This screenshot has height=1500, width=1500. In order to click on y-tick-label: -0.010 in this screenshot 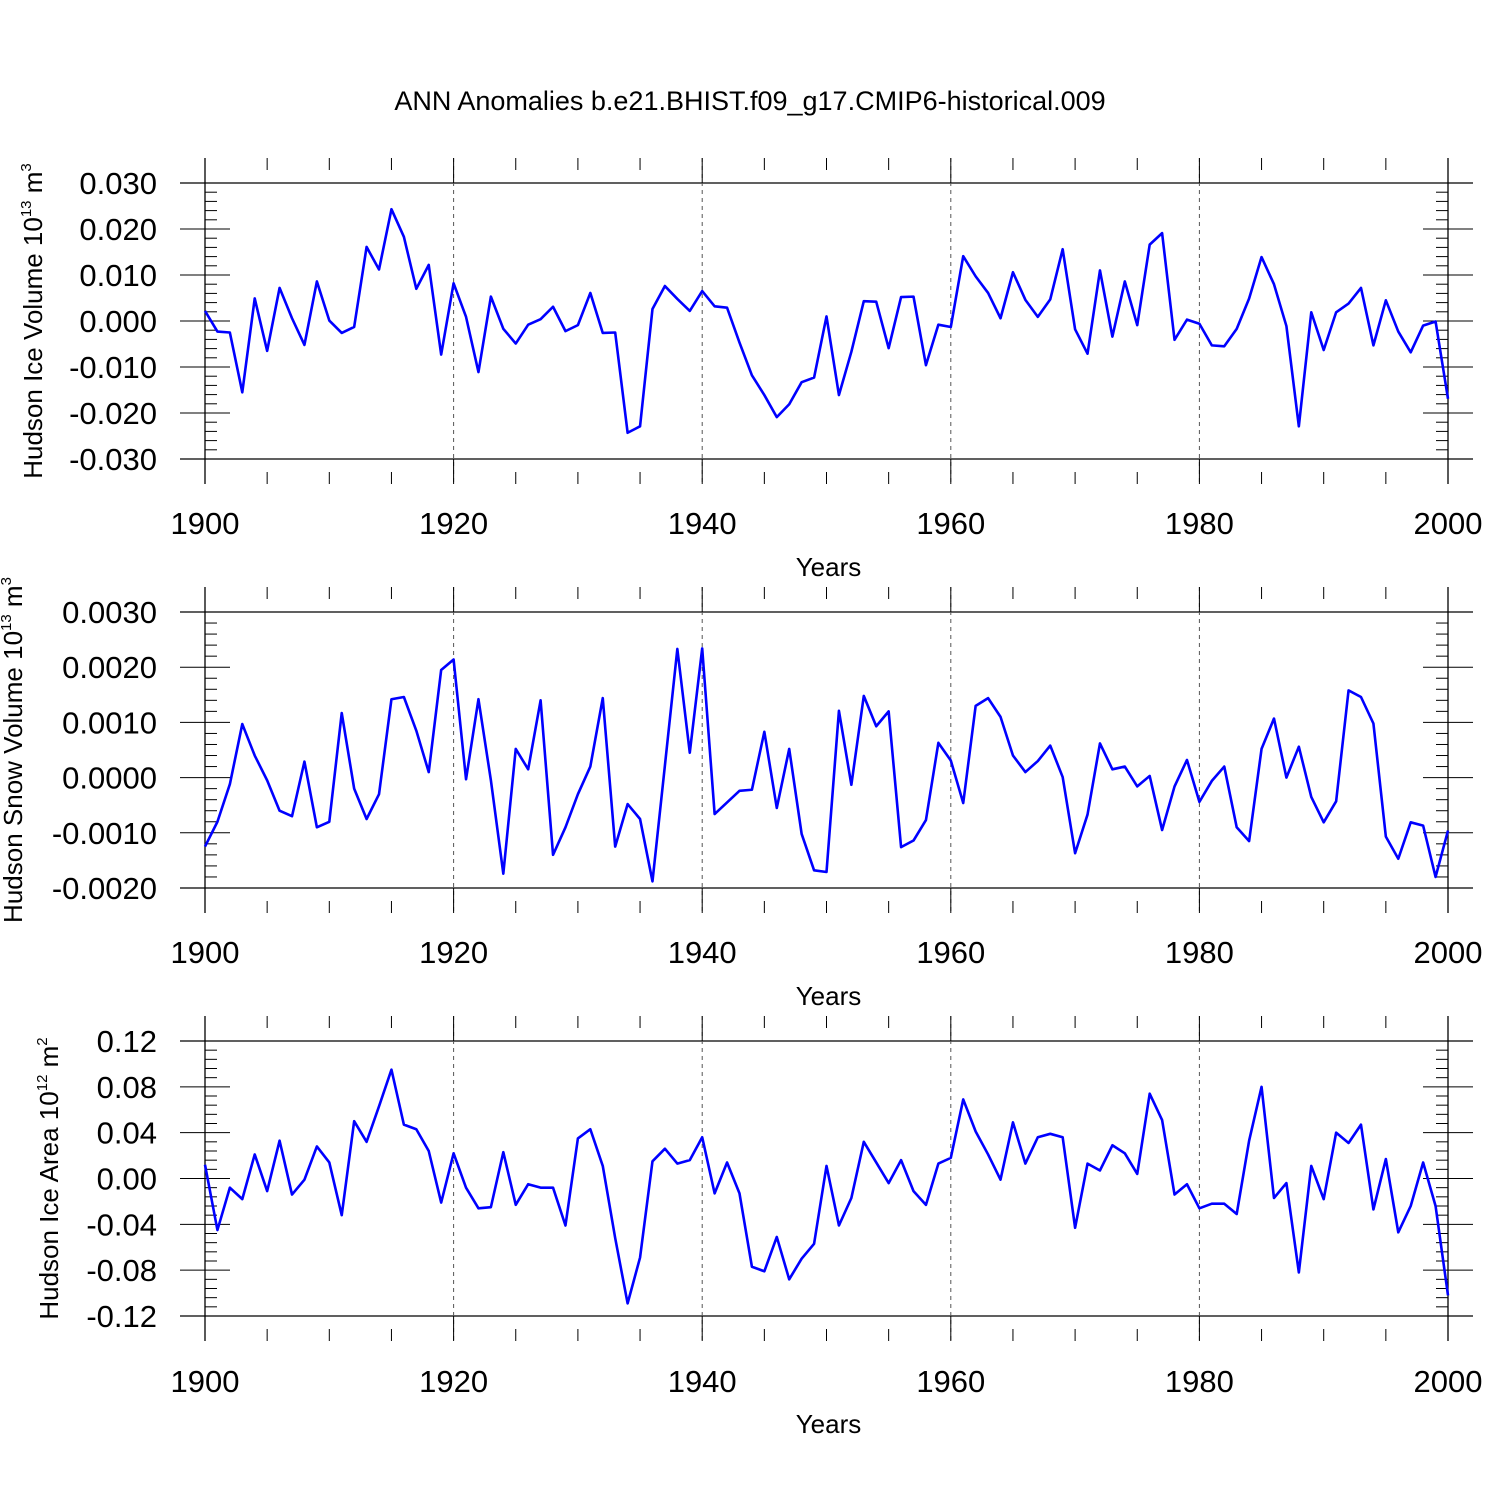, I will do `click(113, 367)`.